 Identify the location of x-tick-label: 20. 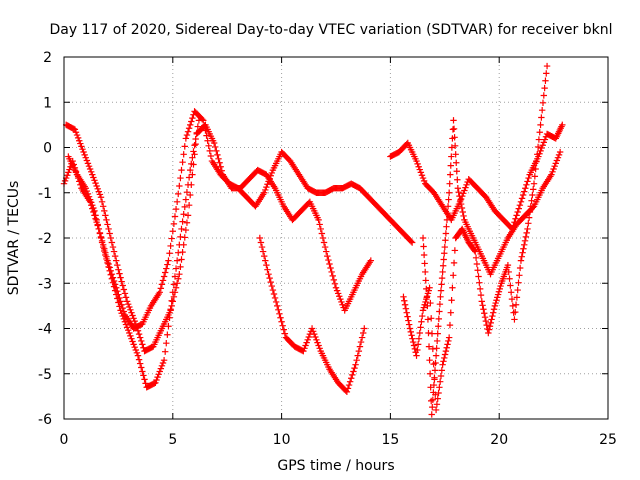
(499, 440).